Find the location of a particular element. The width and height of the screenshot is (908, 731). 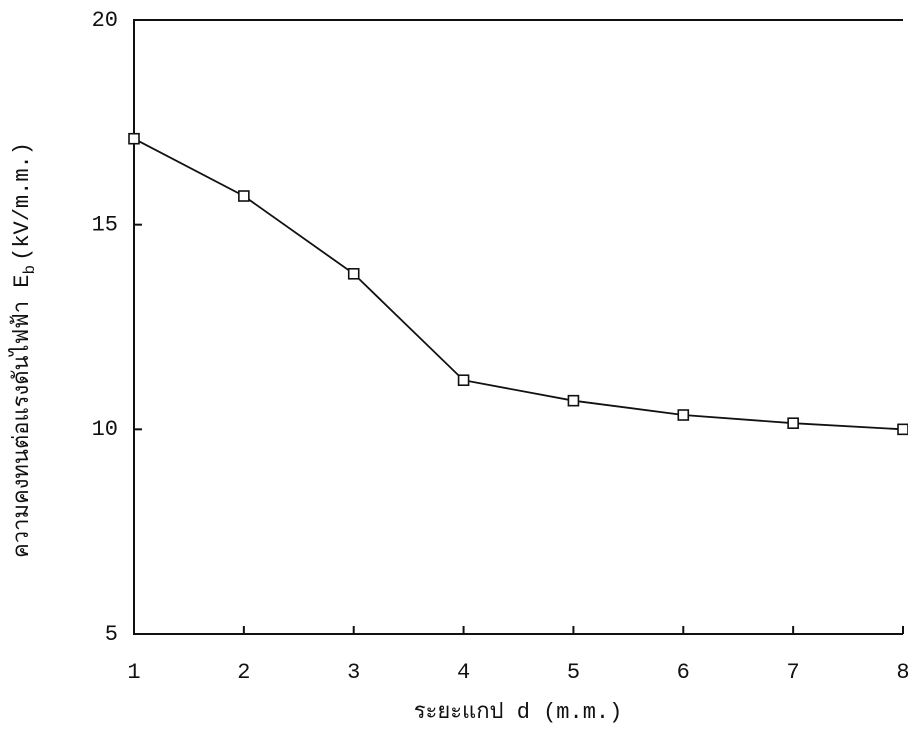

y-tick-label: 10 is located at coordinates (105, 429).